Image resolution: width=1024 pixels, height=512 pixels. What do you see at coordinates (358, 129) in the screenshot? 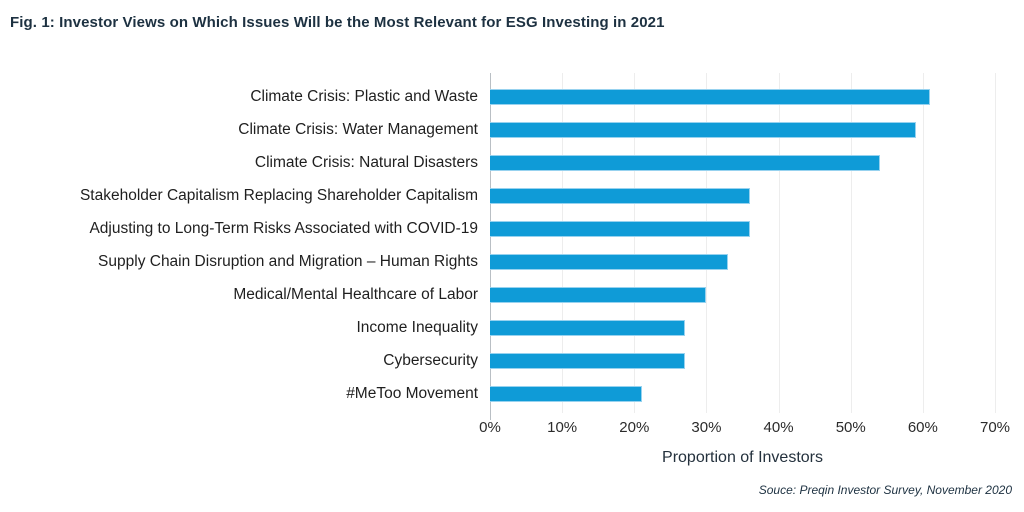
I see `category-label: Climate Crisis: Water Management` at bounding box center [358, 129].